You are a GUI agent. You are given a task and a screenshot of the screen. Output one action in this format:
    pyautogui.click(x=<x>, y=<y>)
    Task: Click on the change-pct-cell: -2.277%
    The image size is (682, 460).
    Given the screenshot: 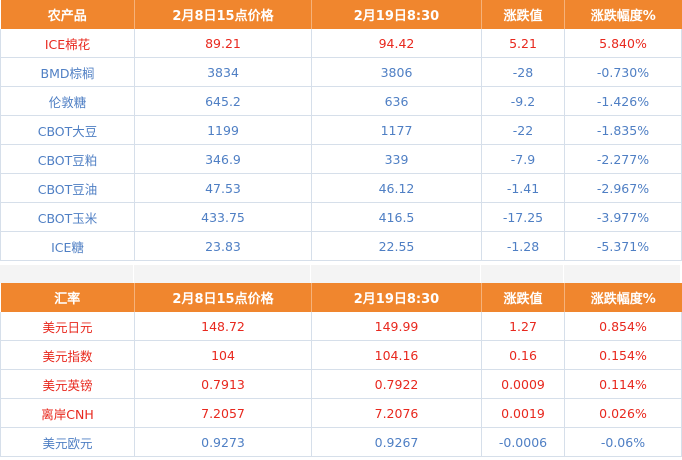 What is the action you would take?
    pyautogui.click(x=623, y=159)
    